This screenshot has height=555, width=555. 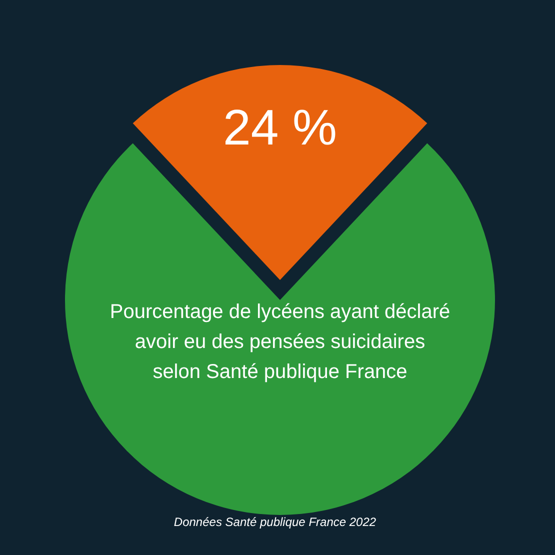 I want to click on data-label: 24 %, so click(x=280, y=128).